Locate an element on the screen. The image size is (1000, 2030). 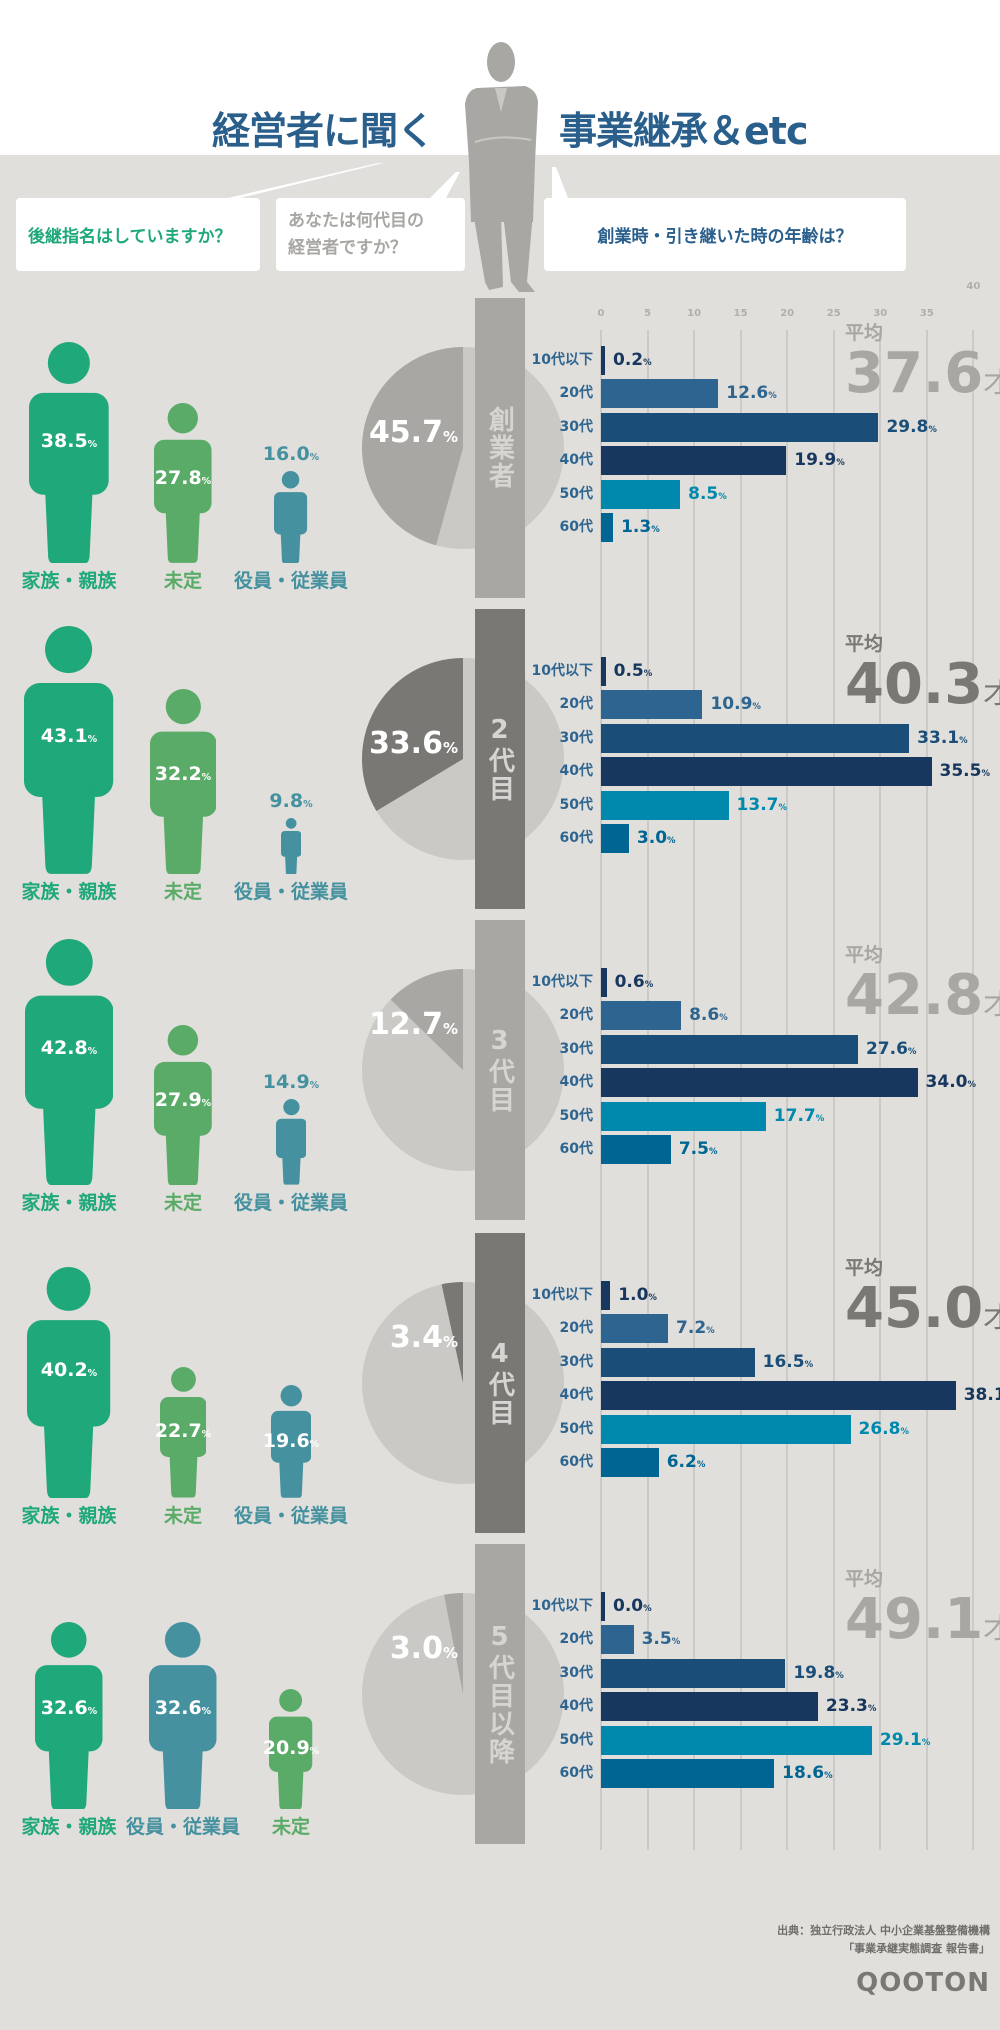
bar-value-label: 13.7% is located at coordinates (762, 807).